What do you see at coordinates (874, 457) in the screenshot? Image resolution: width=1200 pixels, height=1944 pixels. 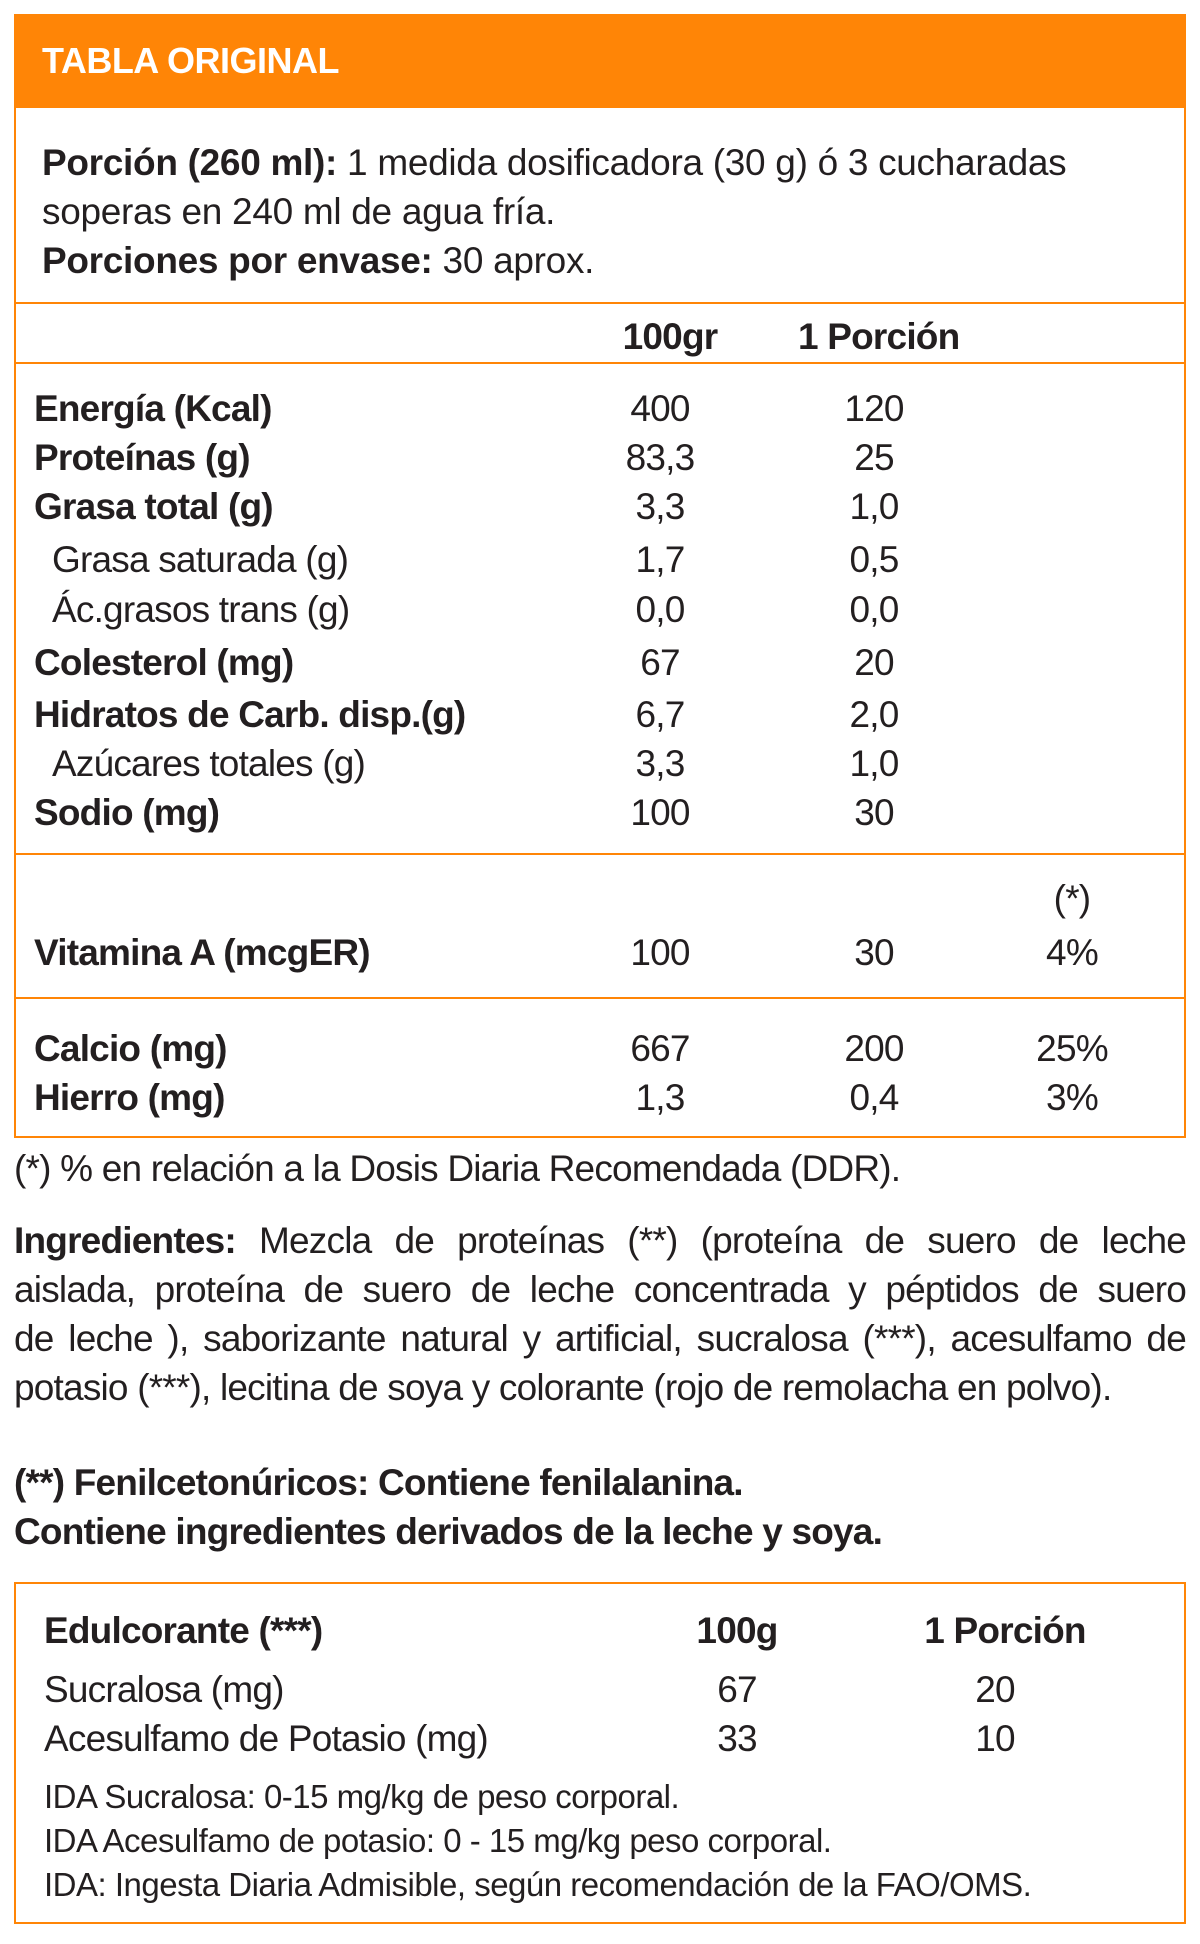 I see `row-per-portion: 25` at bounding box center [874, 457].